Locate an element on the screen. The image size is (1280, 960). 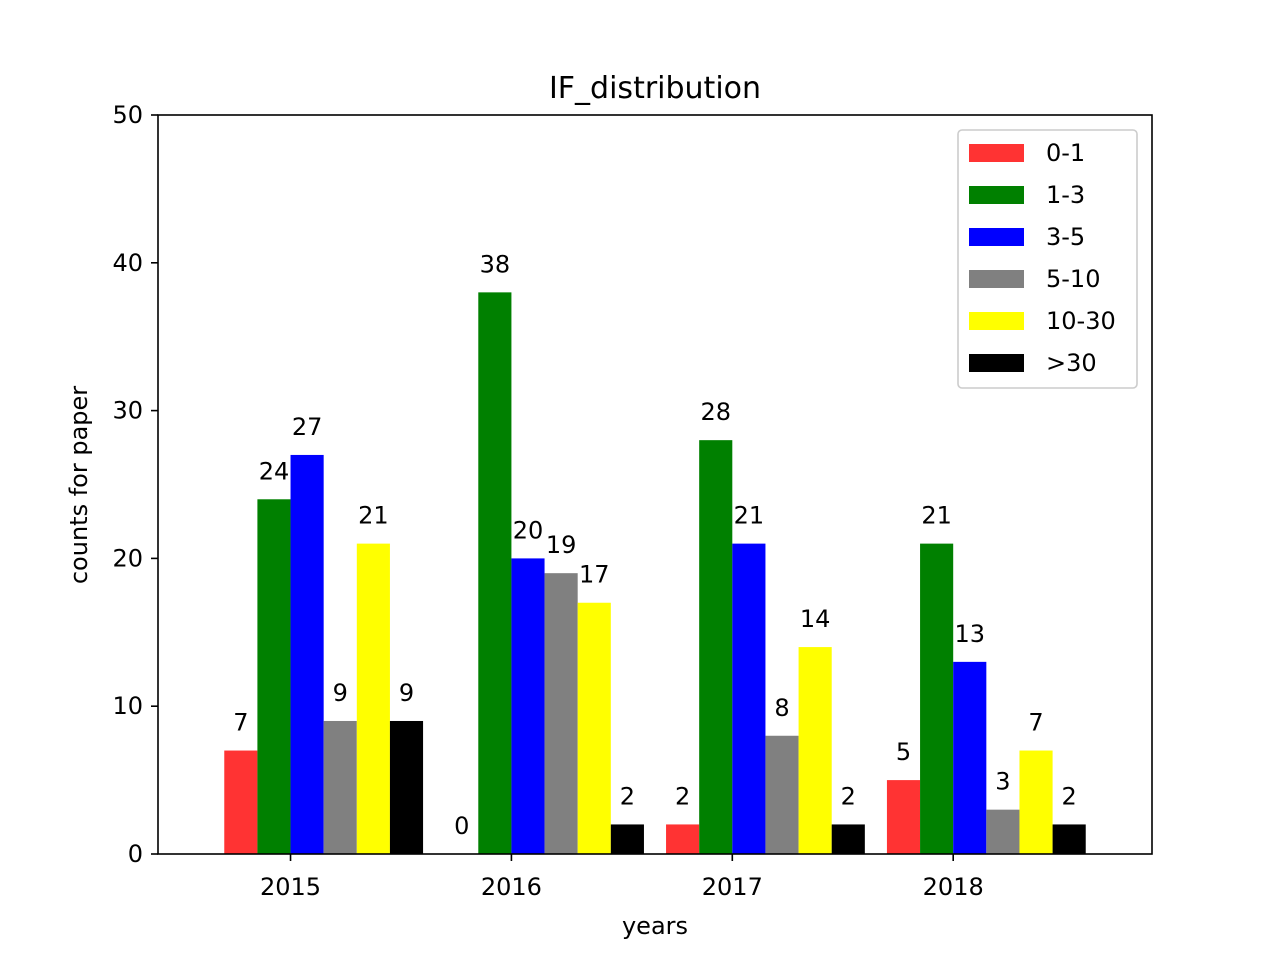
legend-label: 0-1 is located at coordinates (1065, 153).